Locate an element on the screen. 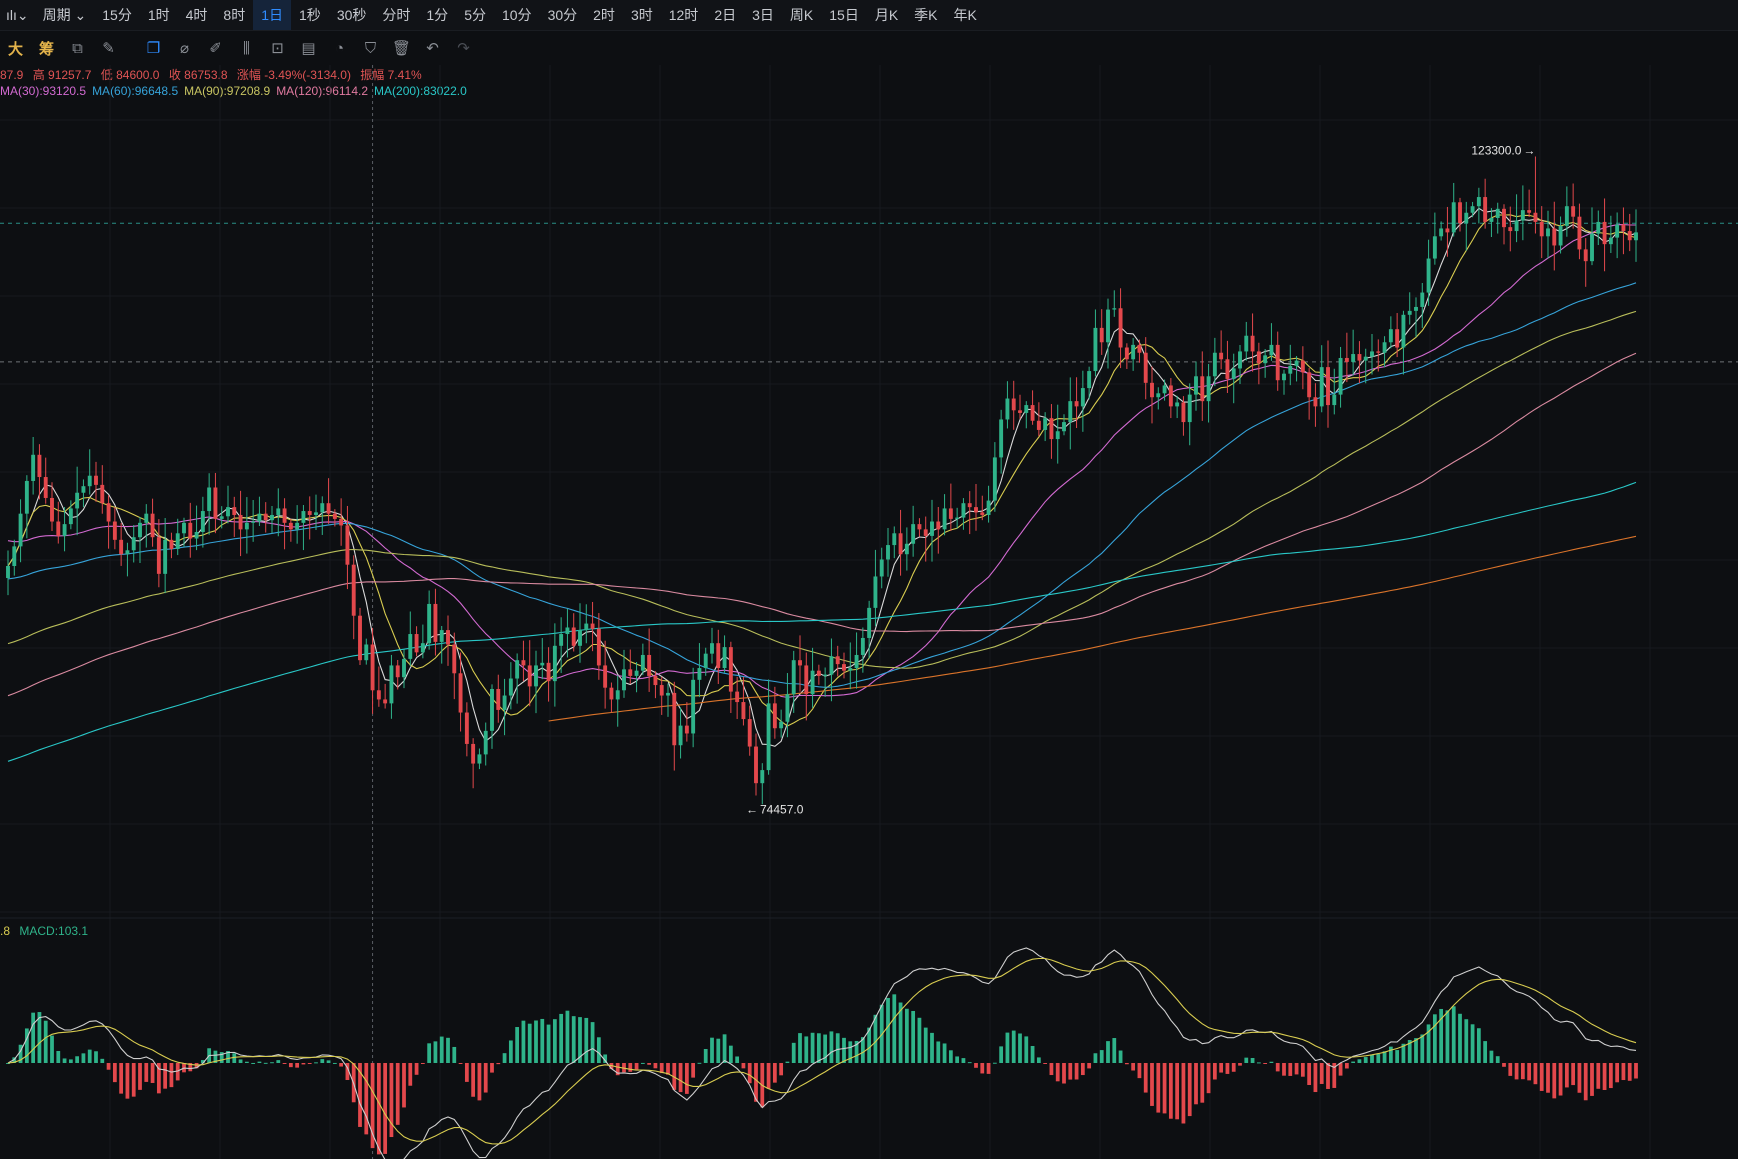 The image size is (1738, 1159). interval-tab: 2日 is located at coordinates (725, 15).